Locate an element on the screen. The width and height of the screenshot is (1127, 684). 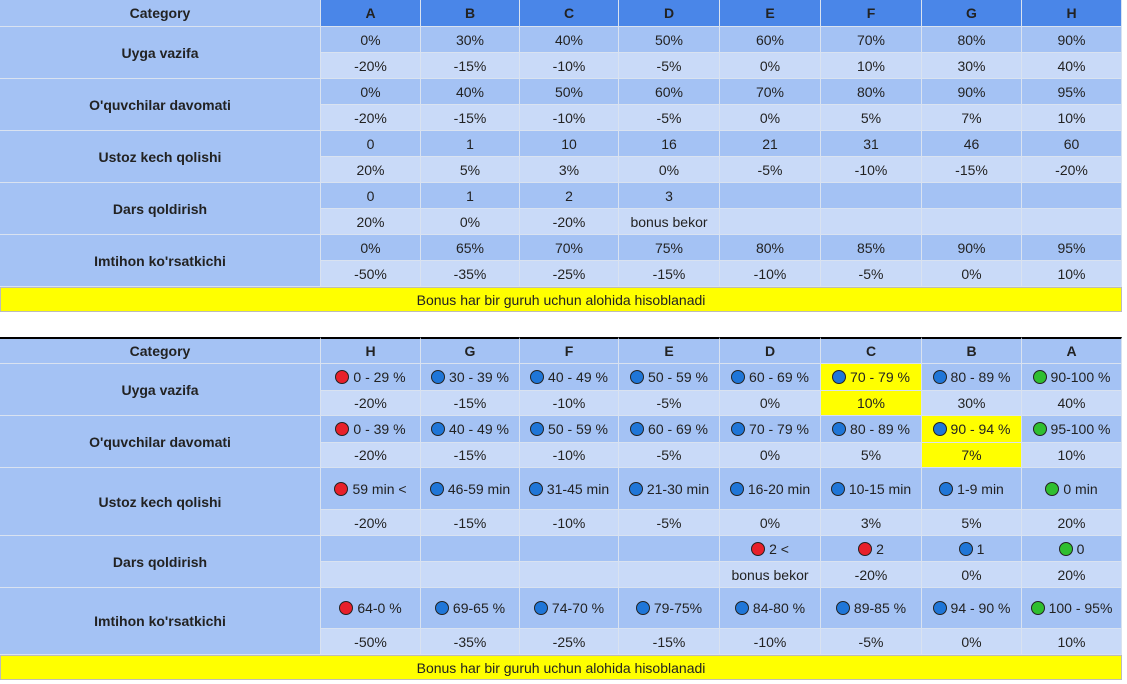
cell-text: 0 min is located at coordinates (1080, 488).